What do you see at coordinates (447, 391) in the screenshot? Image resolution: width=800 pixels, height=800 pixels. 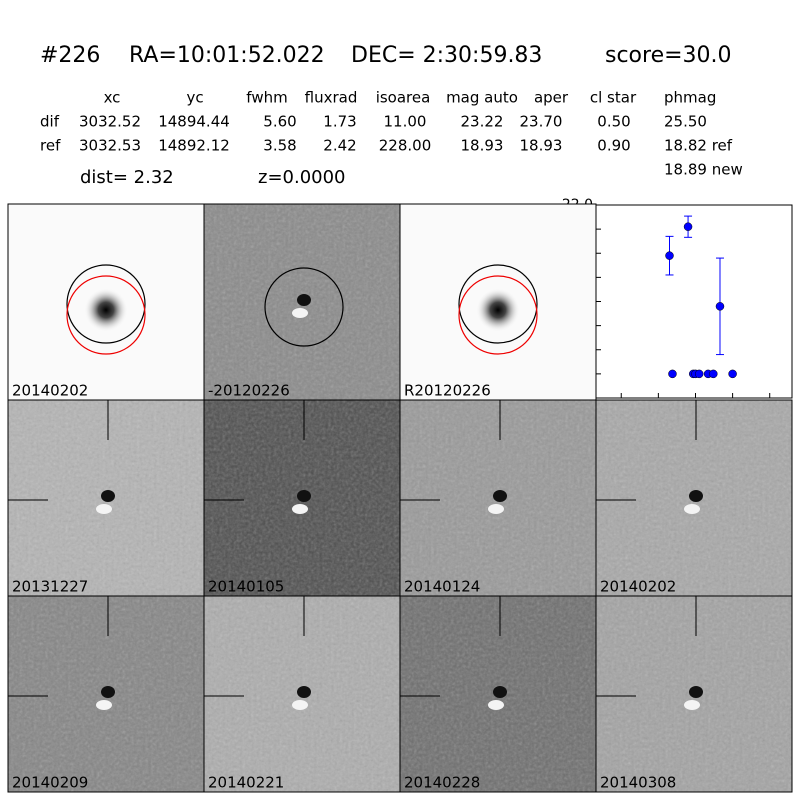 I see `panel-label: R20120226` at bounding box center [447, 391].